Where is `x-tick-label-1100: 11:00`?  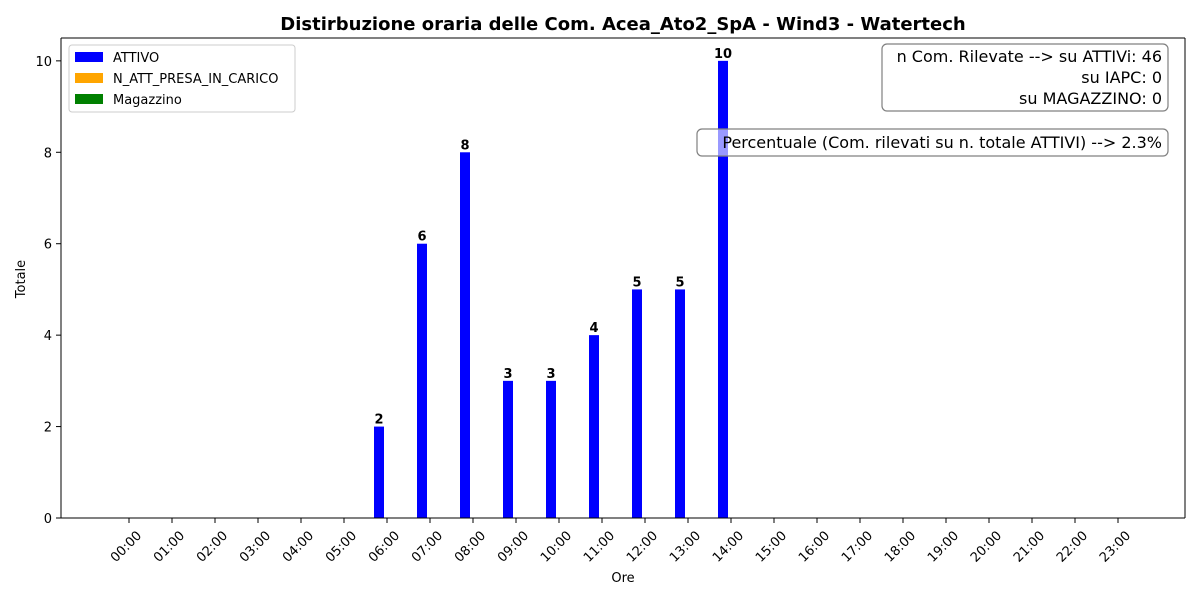
x-tick-label-1100: 11:00 is located at coordinates (599, 546).